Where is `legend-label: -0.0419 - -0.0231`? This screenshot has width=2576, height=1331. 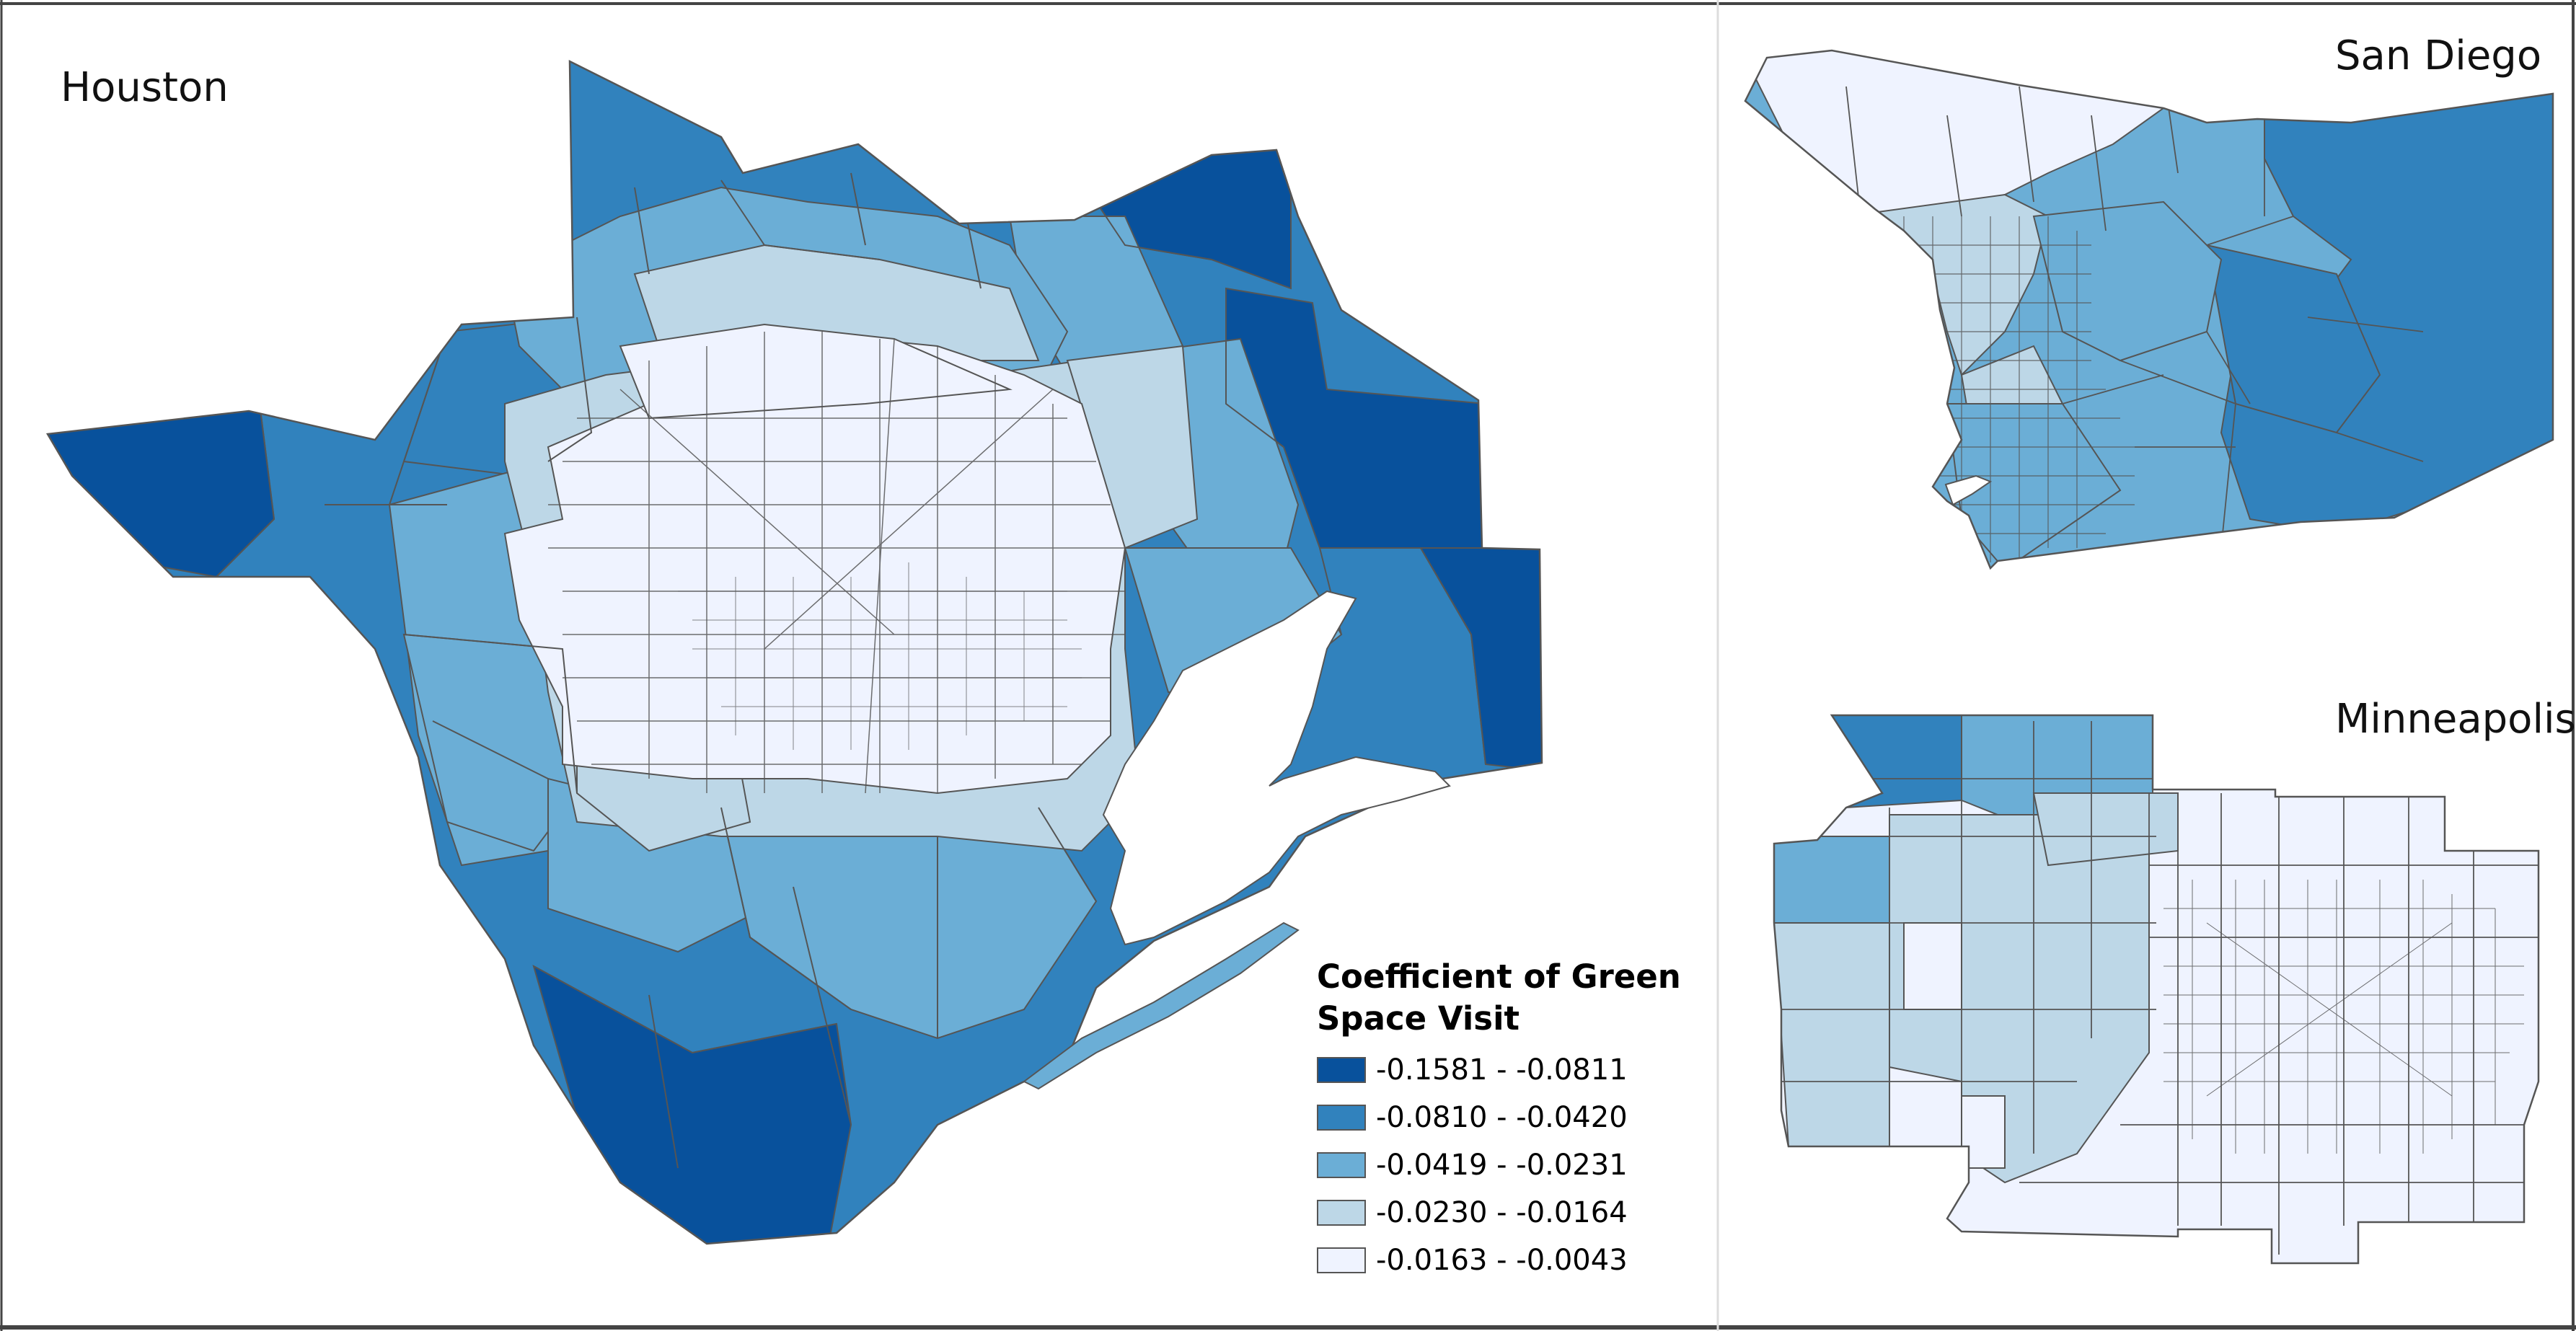 legend-label: -0.0419 - -0.0231 is located at coordinates (1502, 1165).